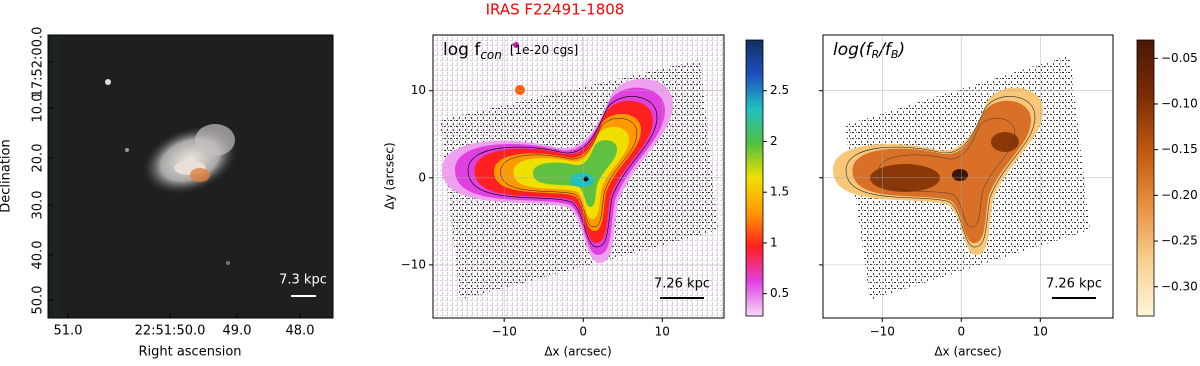 Image resolution: width=1200 pixels, height=366 pixels. What do you see at coordinates (555, 10) in the screenshot?
I see `chart-title: IRAS F22491-1808` at bounding box center [555, 10].